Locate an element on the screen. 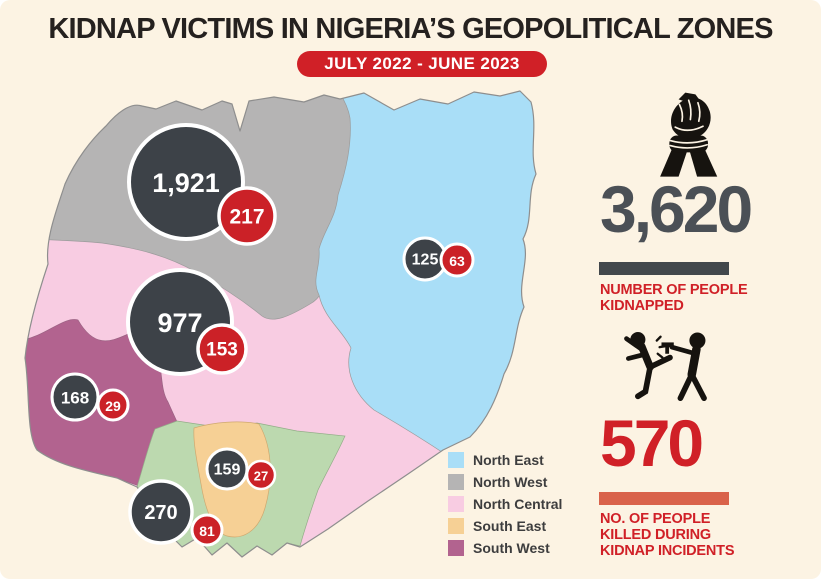  bubble-south-south-killed: 81 is located at coordinates (207, 530).